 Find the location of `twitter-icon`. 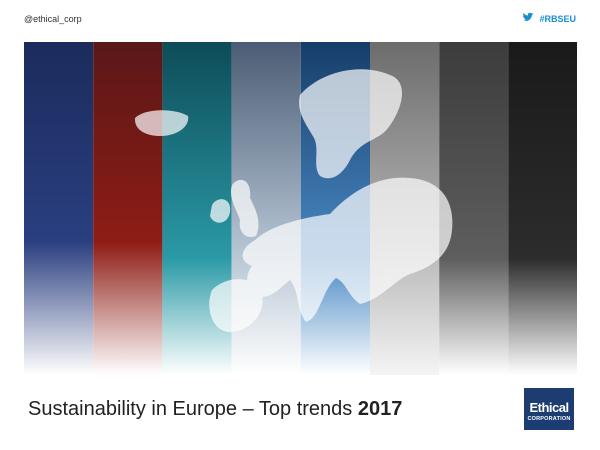

twitter-icon is located at coordinates (528, 16).